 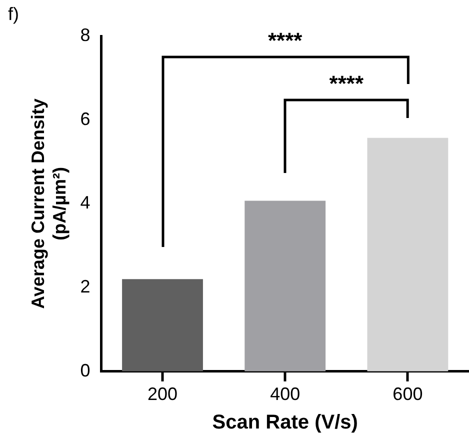 I want to click on text: f), so click(x=13, y=14).